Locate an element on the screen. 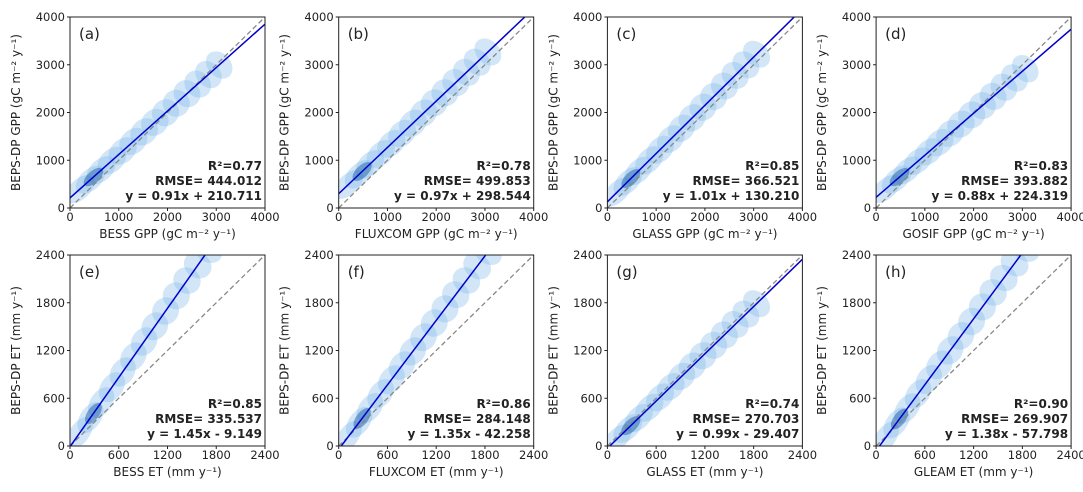  panel-label: (d) is located at coordinates (895, 34).